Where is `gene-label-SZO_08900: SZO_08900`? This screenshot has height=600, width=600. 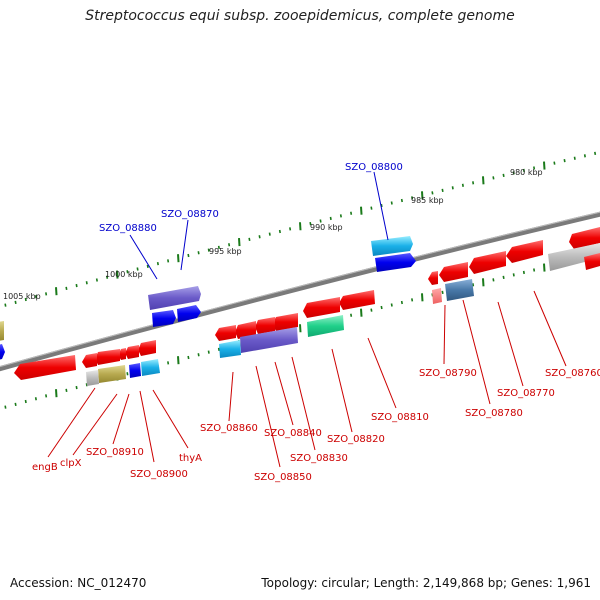 gene-label-SZO_08900: SZO_08900 is located at coordinates (159, 474).